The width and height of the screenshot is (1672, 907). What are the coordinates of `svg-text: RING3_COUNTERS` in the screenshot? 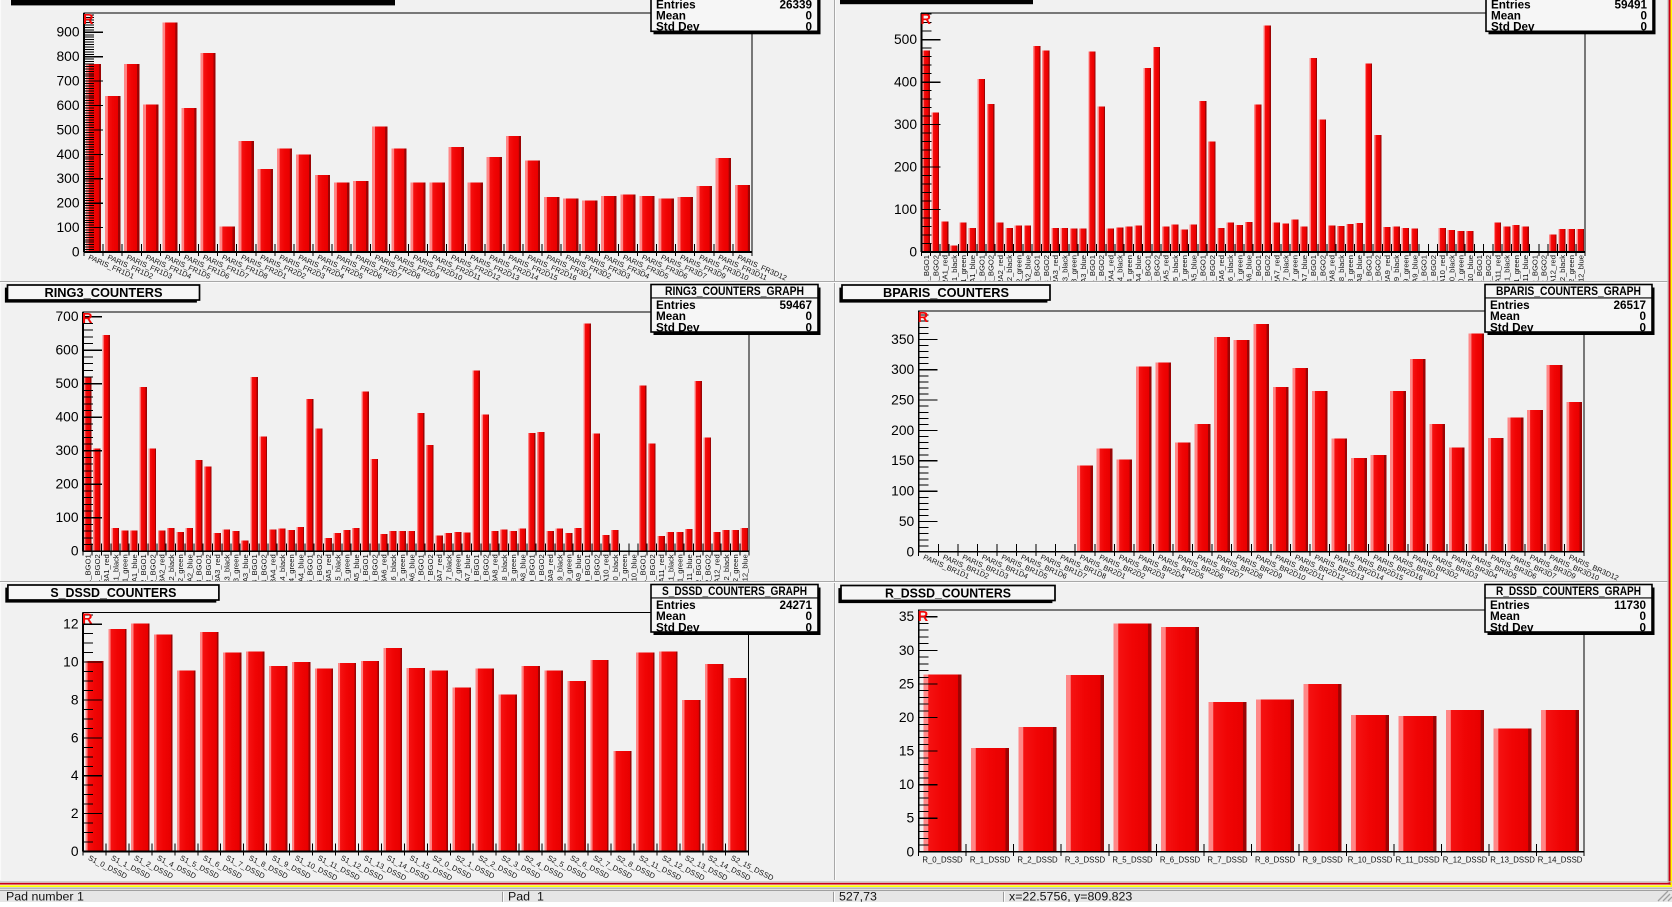 It's located at (104, 293).